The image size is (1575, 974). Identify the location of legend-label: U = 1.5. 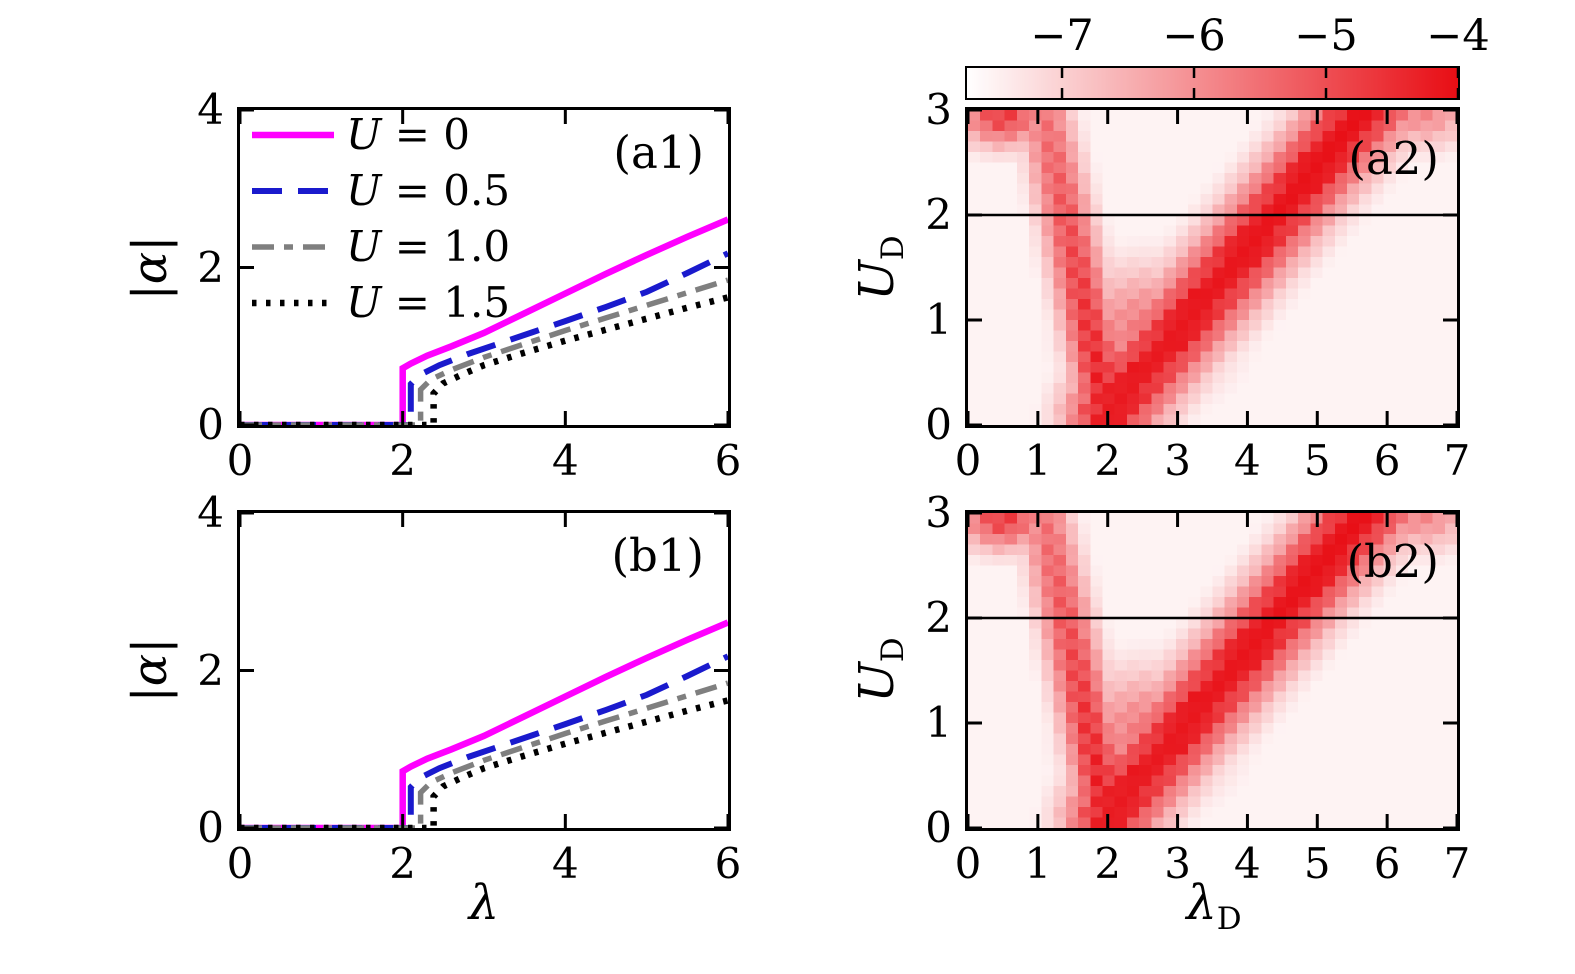
(428, 302).